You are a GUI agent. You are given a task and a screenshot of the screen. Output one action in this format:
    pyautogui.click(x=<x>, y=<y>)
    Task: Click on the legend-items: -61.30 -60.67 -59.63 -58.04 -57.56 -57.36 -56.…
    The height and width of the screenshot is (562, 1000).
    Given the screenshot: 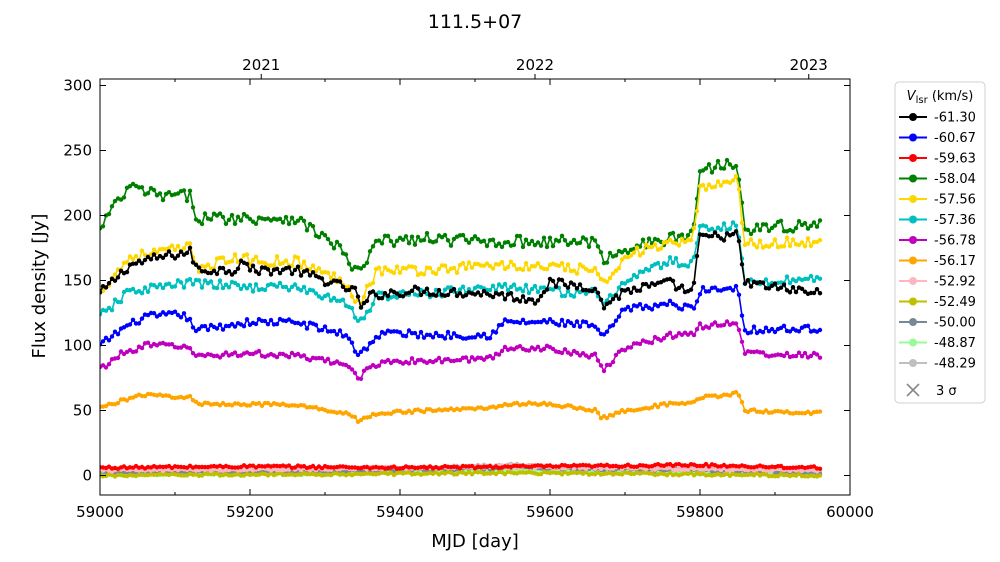 What is the action you would take?
    pyautogui.click(x=937, y=241)
    